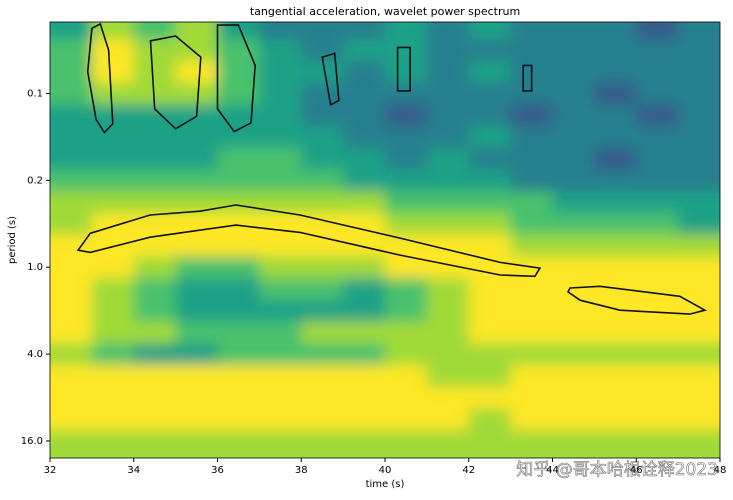  Describe the element at coordinates (35, 180) in the screenshot. I see `y-tick-label: 0.2` at that location.